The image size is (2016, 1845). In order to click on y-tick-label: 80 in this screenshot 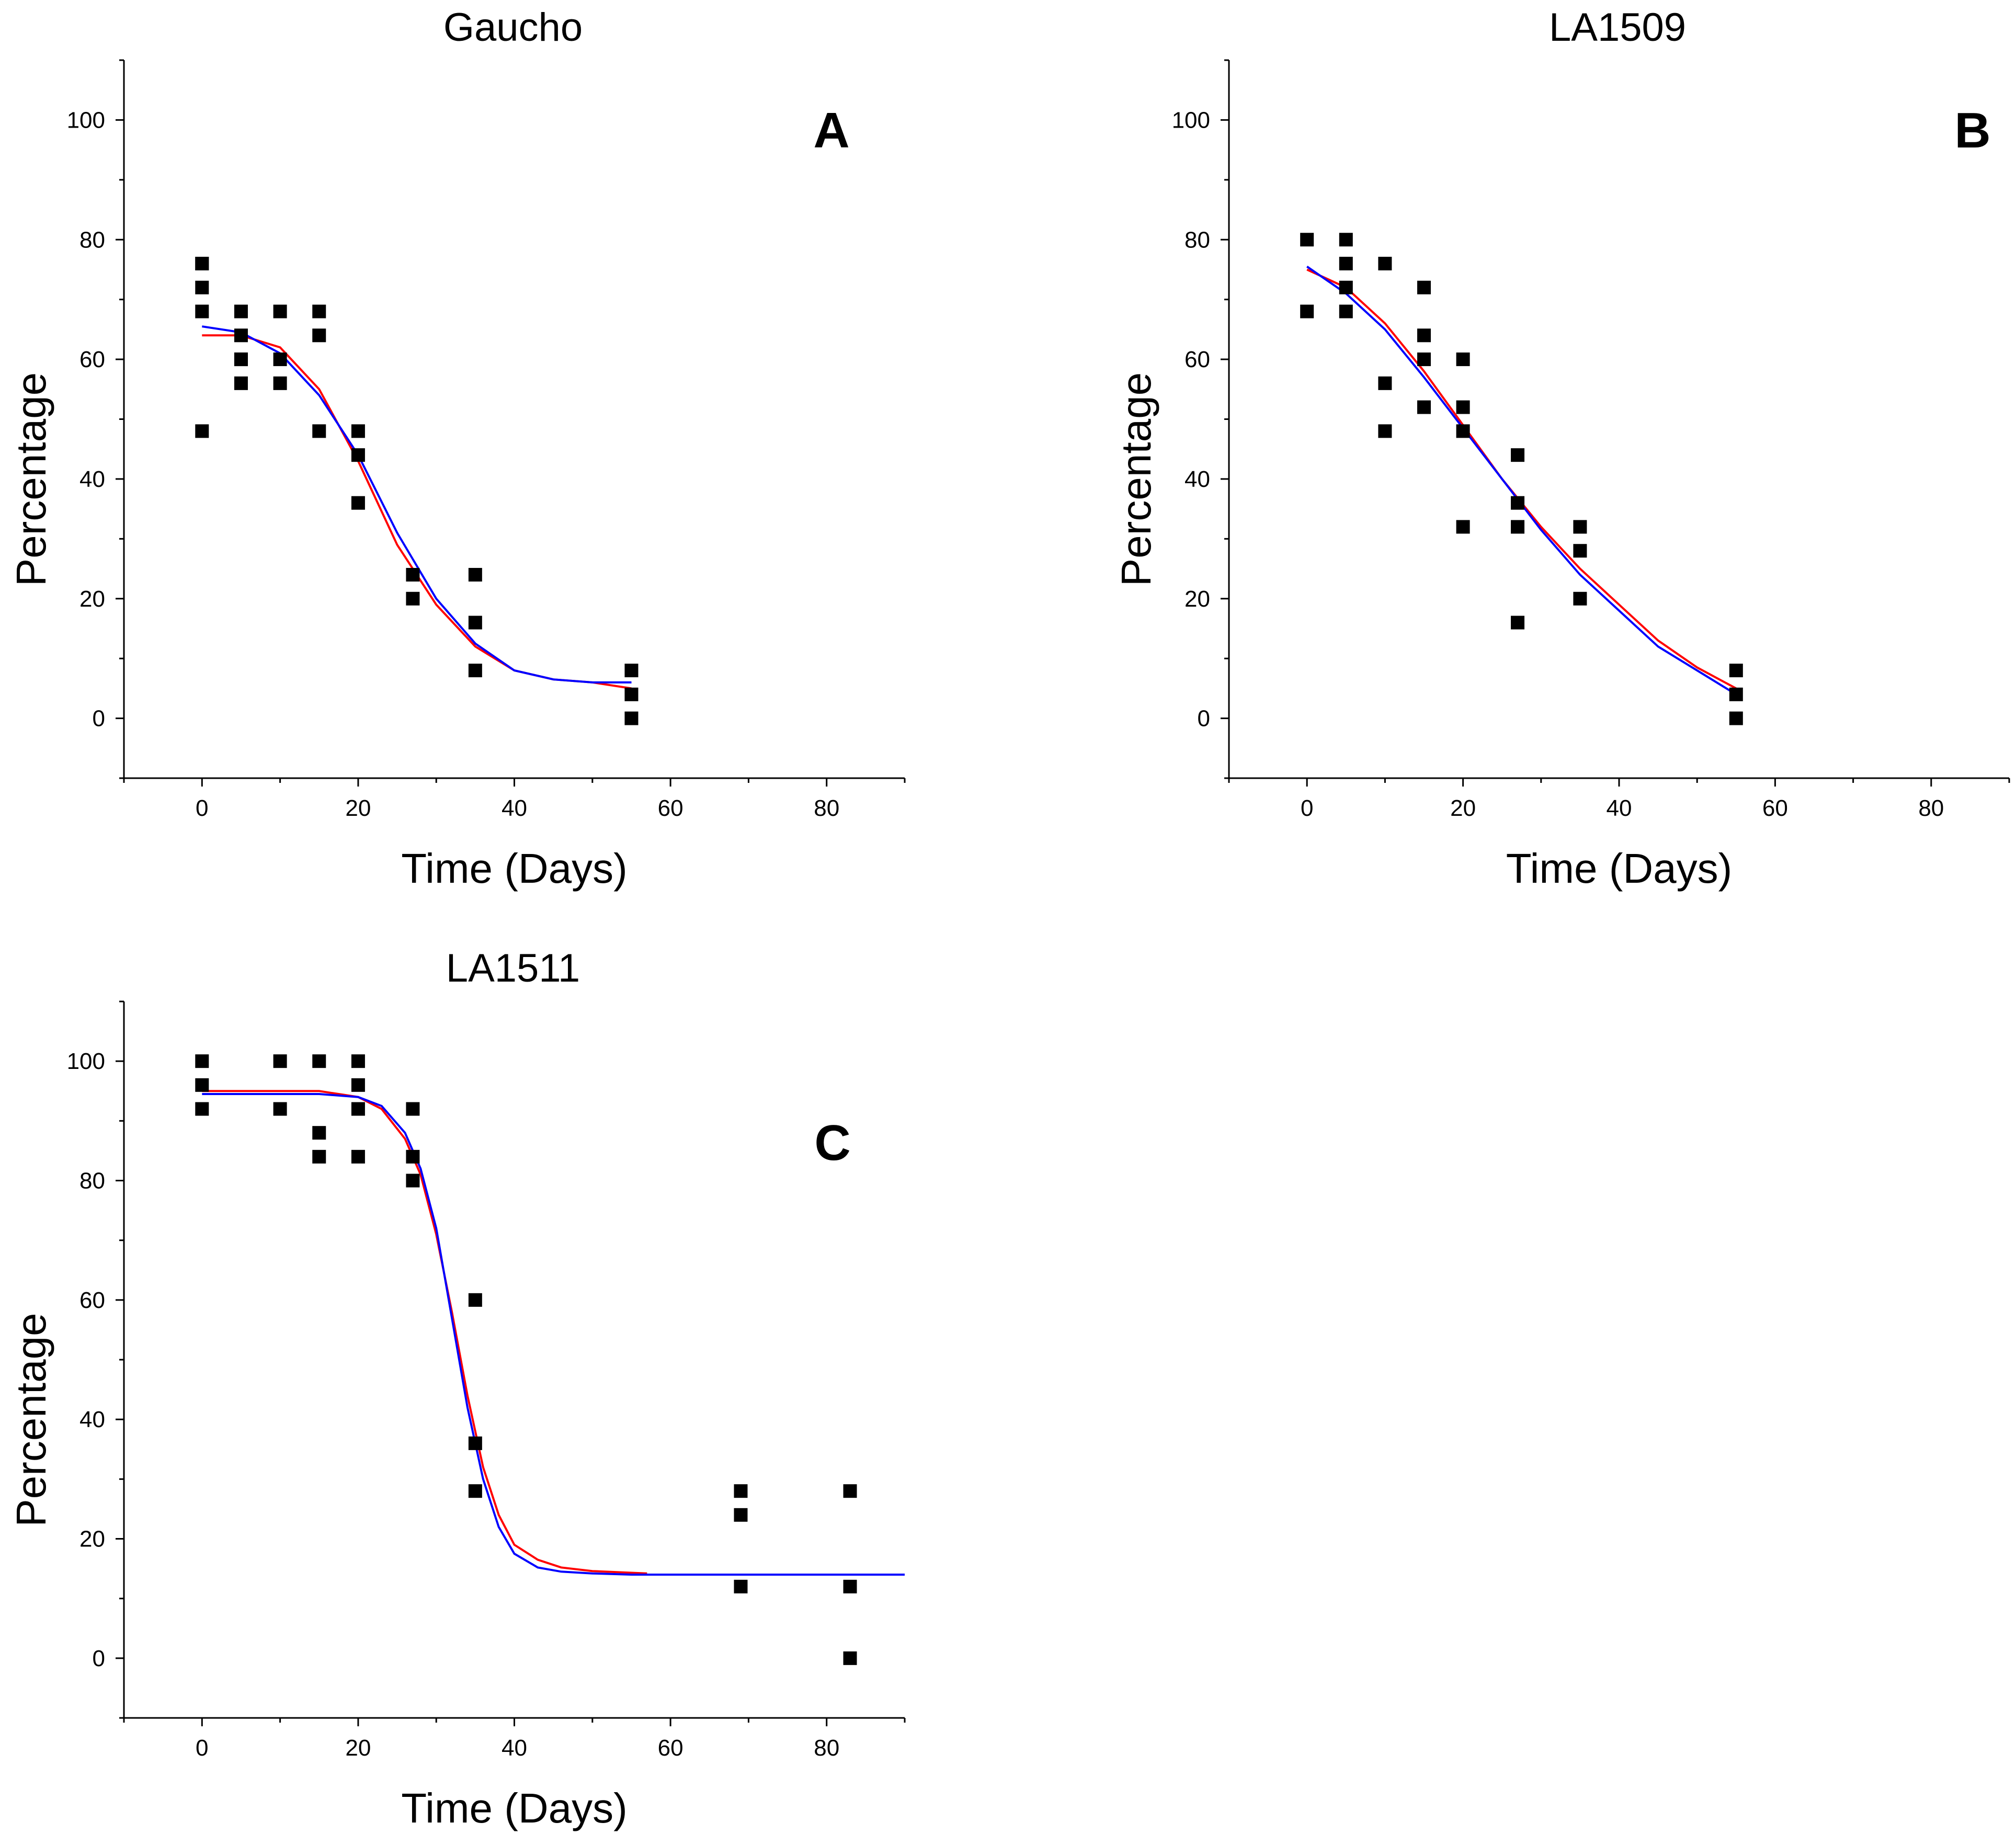, I will do `click(92, 1181)`.